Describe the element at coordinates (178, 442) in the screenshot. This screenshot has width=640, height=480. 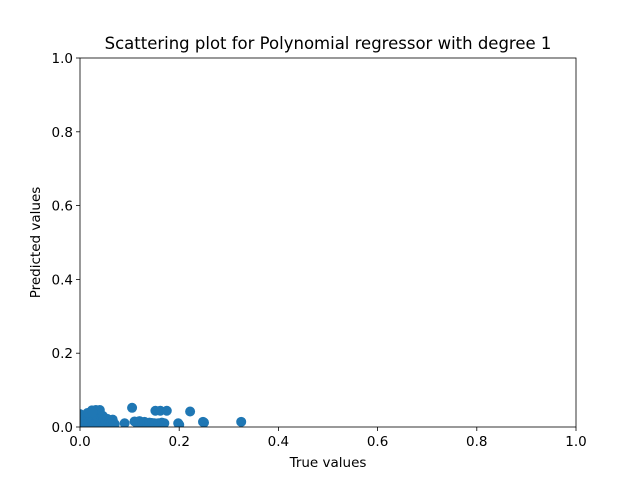
I see `x-tick-label: 0.2` at that location.